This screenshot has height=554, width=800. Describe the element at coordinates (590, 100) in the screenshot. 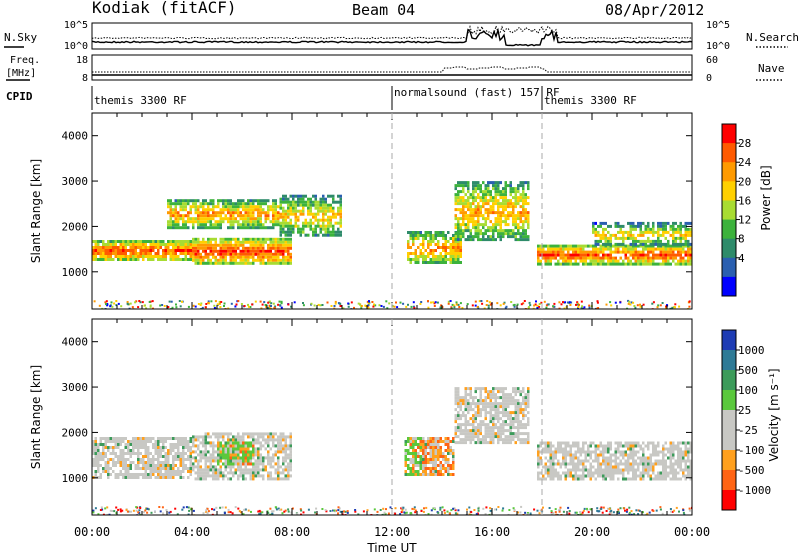

I see `cpid-segment-3: themis 3300 RF` at that location.